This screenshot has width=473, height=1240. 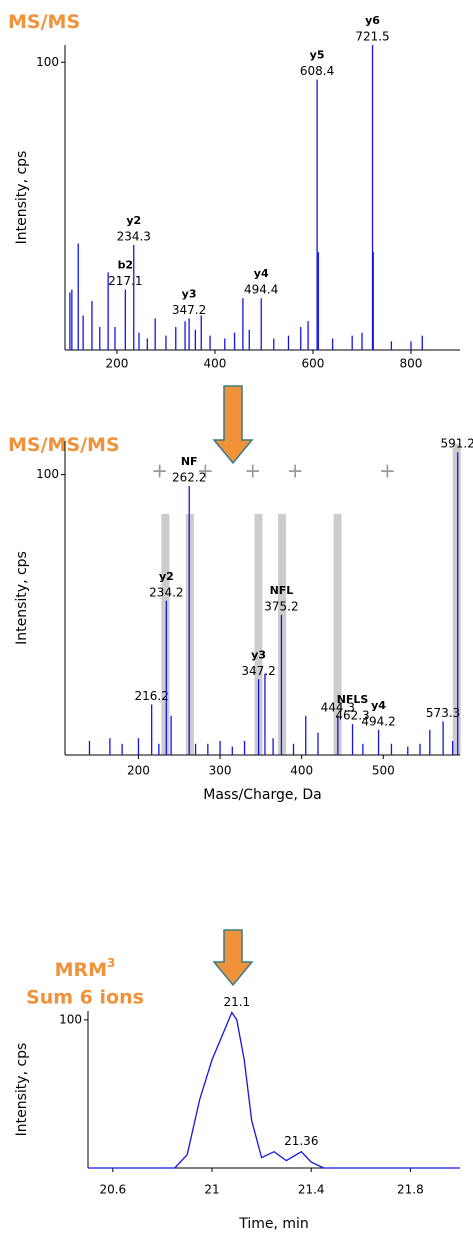 What do you see at coordinates (236, 1002) in the screenshot?
I see `peak-label: 21.1` at bounding box center [236, 1002].